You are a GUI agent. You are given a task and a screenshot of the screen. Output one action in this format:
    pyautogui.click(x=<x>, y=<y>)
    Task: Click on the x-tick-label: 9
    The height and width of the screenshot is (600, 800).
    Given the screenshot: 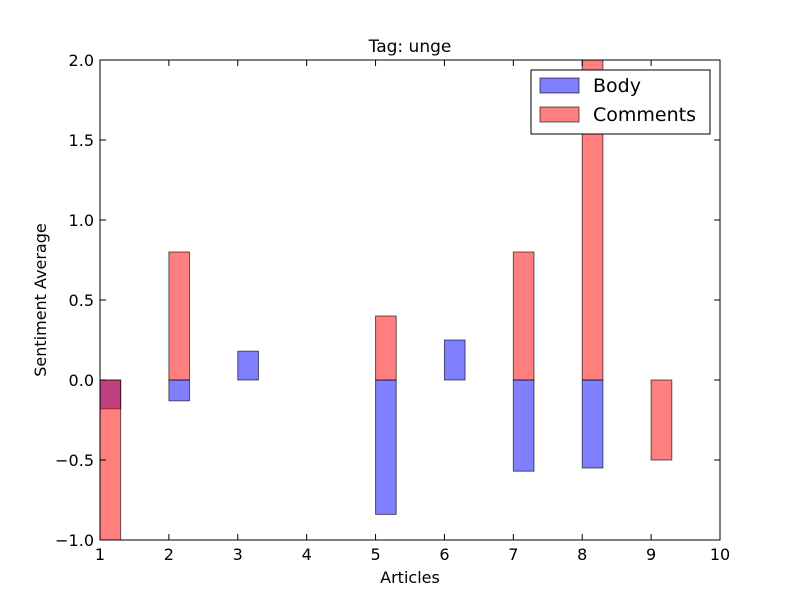 What is the action you would take?
    pyautogui.click(x=651, y=554)
    